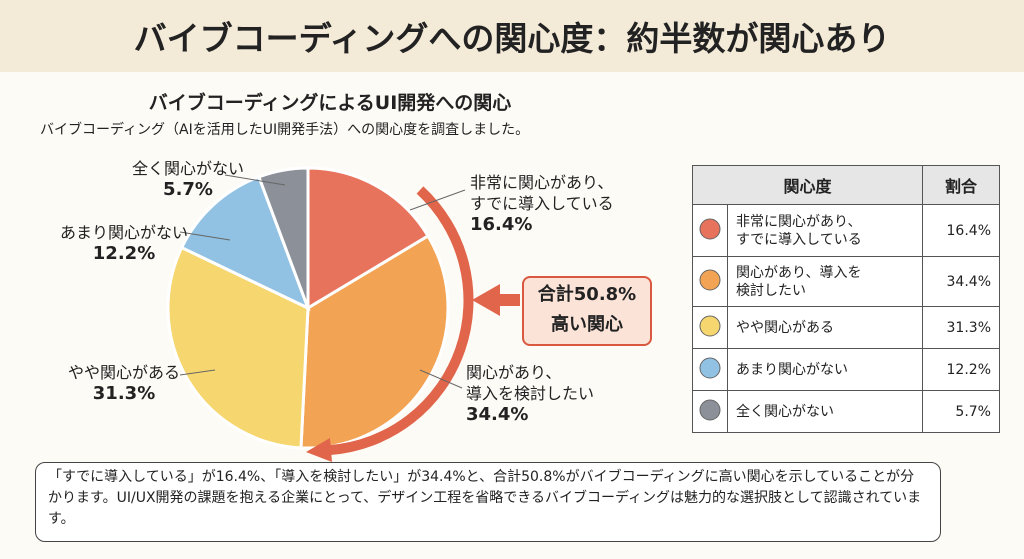 The image size is (1024, 559). What do you see at coordinates (961, 369) in the screenshot?
I see `table-cell: 12.2%` at bounding box center [961, 369].